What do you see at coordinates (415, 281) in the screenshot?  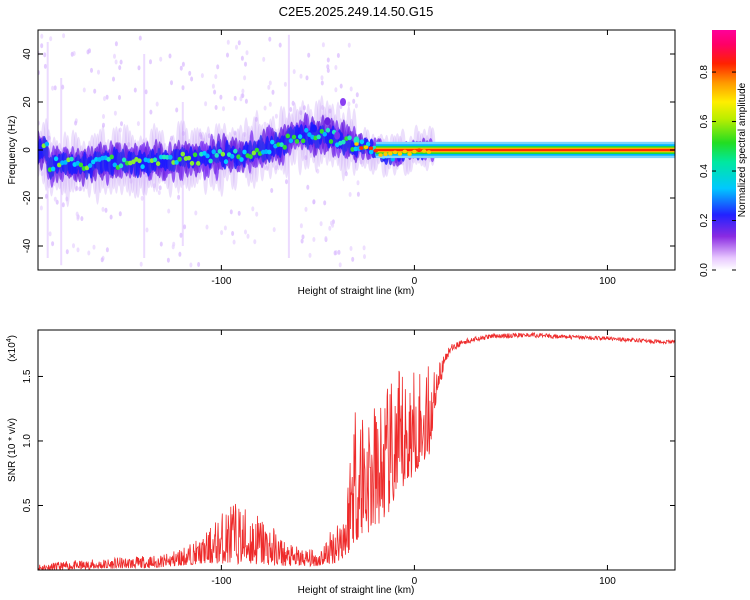 I see `spectrogram-xtick-label: 0` at bounding box center [415, 281].